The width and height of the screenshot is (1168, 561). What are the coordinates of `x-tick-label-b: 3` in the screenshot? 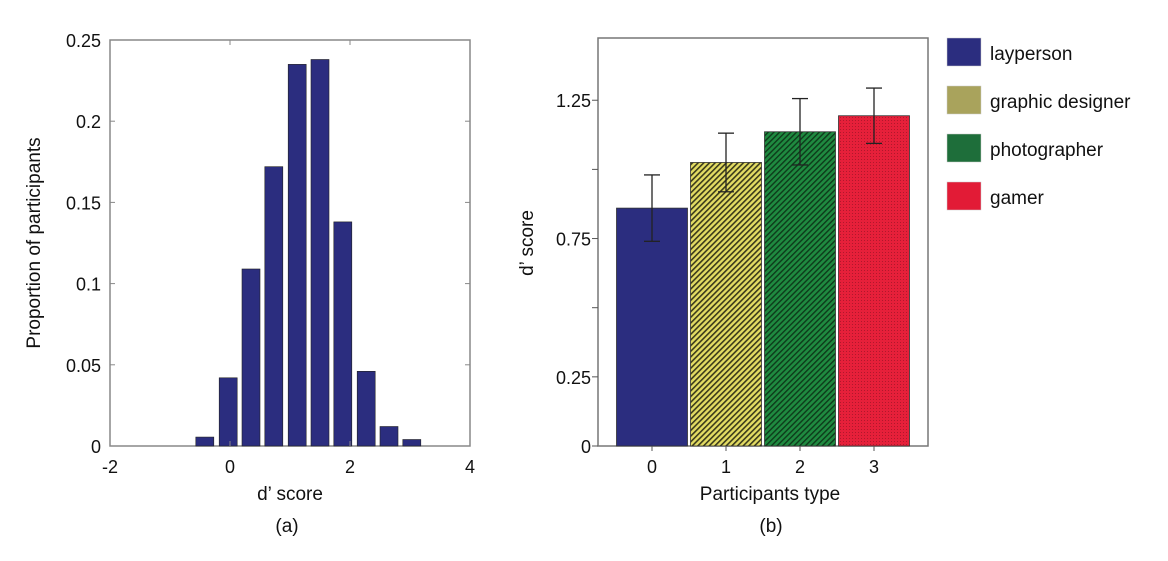 It's located at (874, 467).